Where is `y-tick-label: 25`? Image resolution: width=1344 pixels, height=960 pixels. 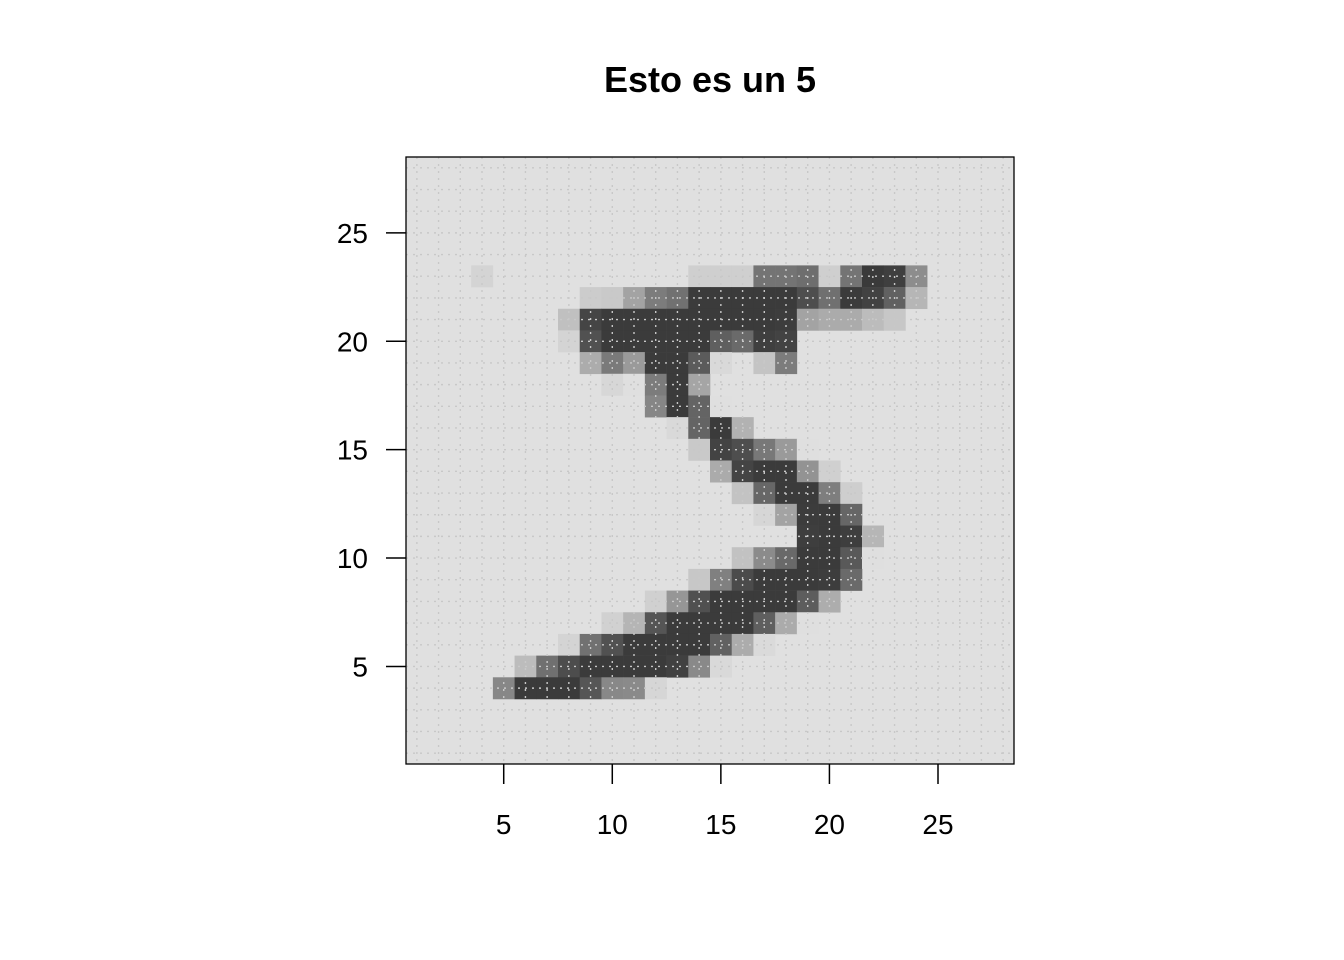 y-tick-label: 25 is located at coordinates (352, 233).